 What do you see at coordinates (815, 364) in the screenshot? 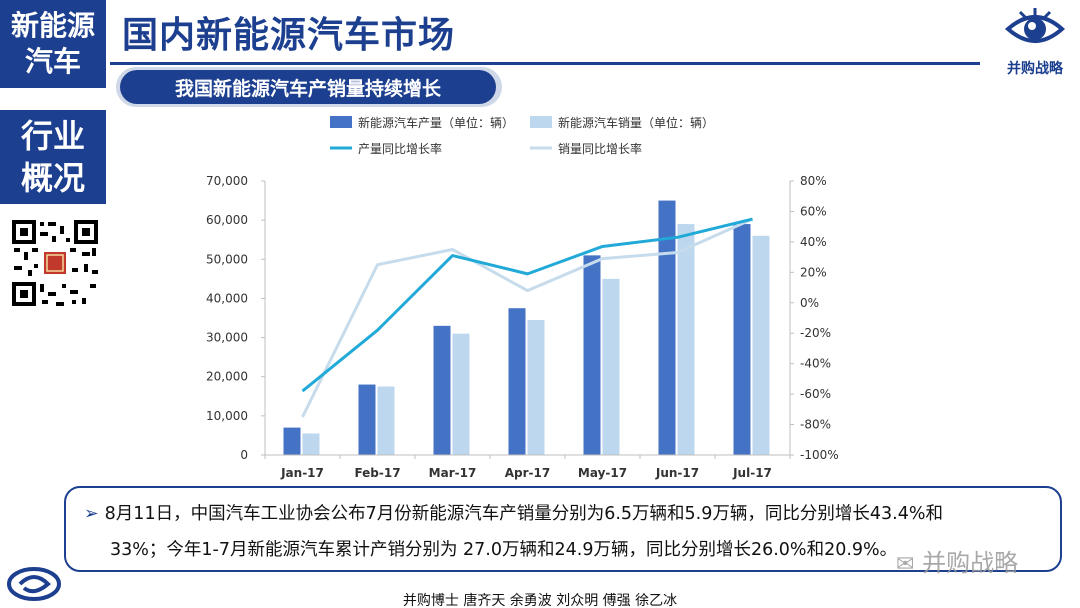
I see `right-tick-label: -40%` at bounding box center [815, 364].